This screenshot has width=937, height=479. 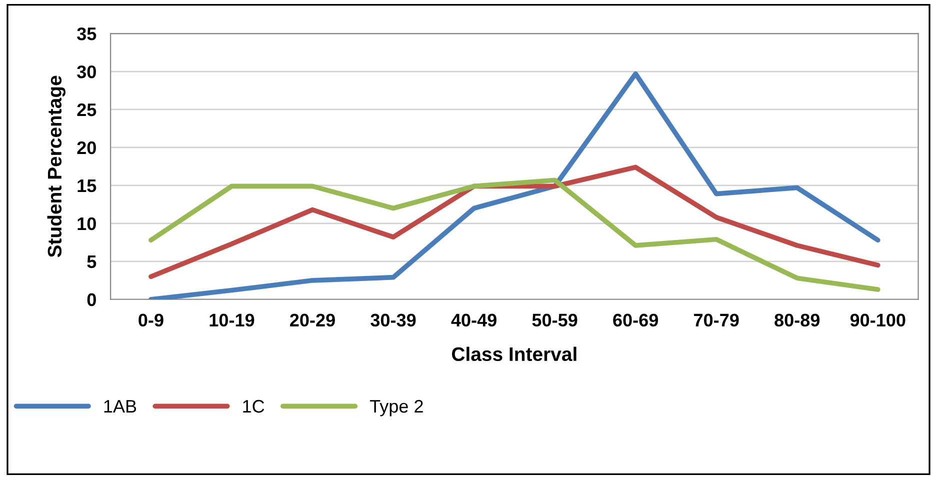 What do you see at coordinates (514, 354) in the screenshot?
I see `x-axis-title: Class Interval` at bounding box center [514, 354].